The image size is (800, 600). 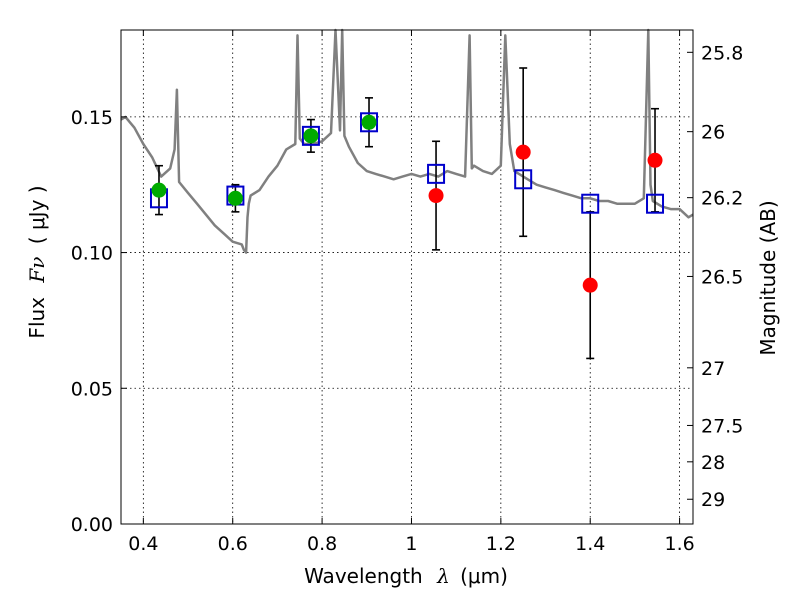 What do you see at coordinates (722, 277) in the screenshot?
I see `y2-tick-label: 26.5` at bounding box center [722, 277].